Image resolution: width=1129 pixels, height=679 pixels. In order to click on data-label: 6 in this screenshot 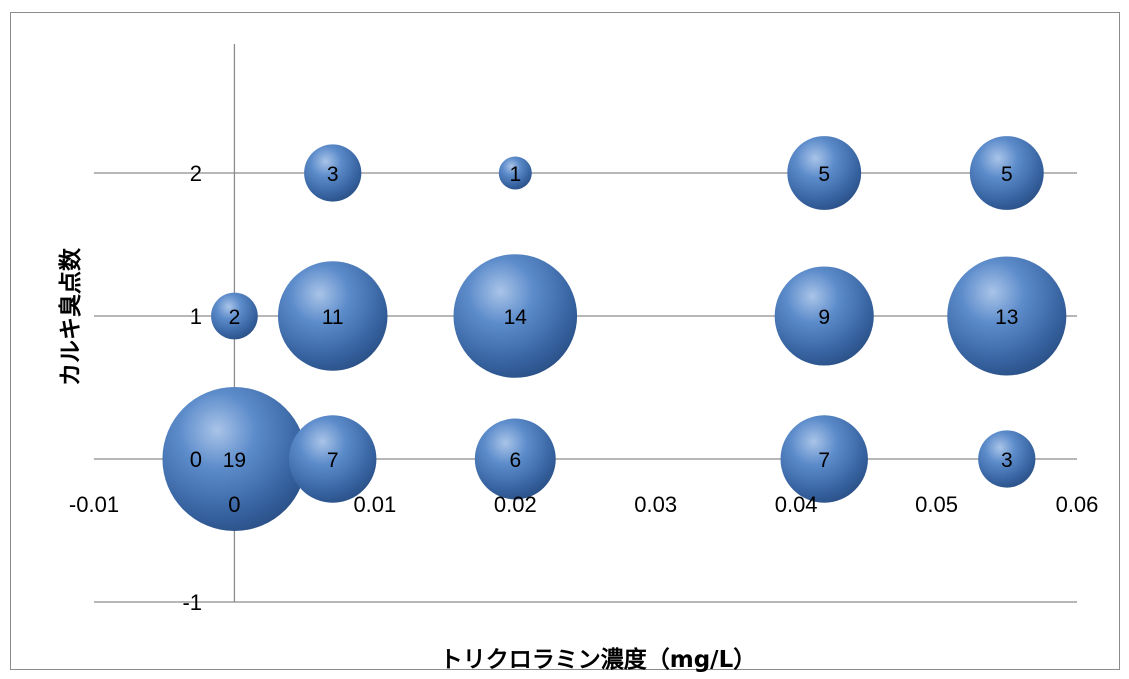, I will do `click(515, 460)`.